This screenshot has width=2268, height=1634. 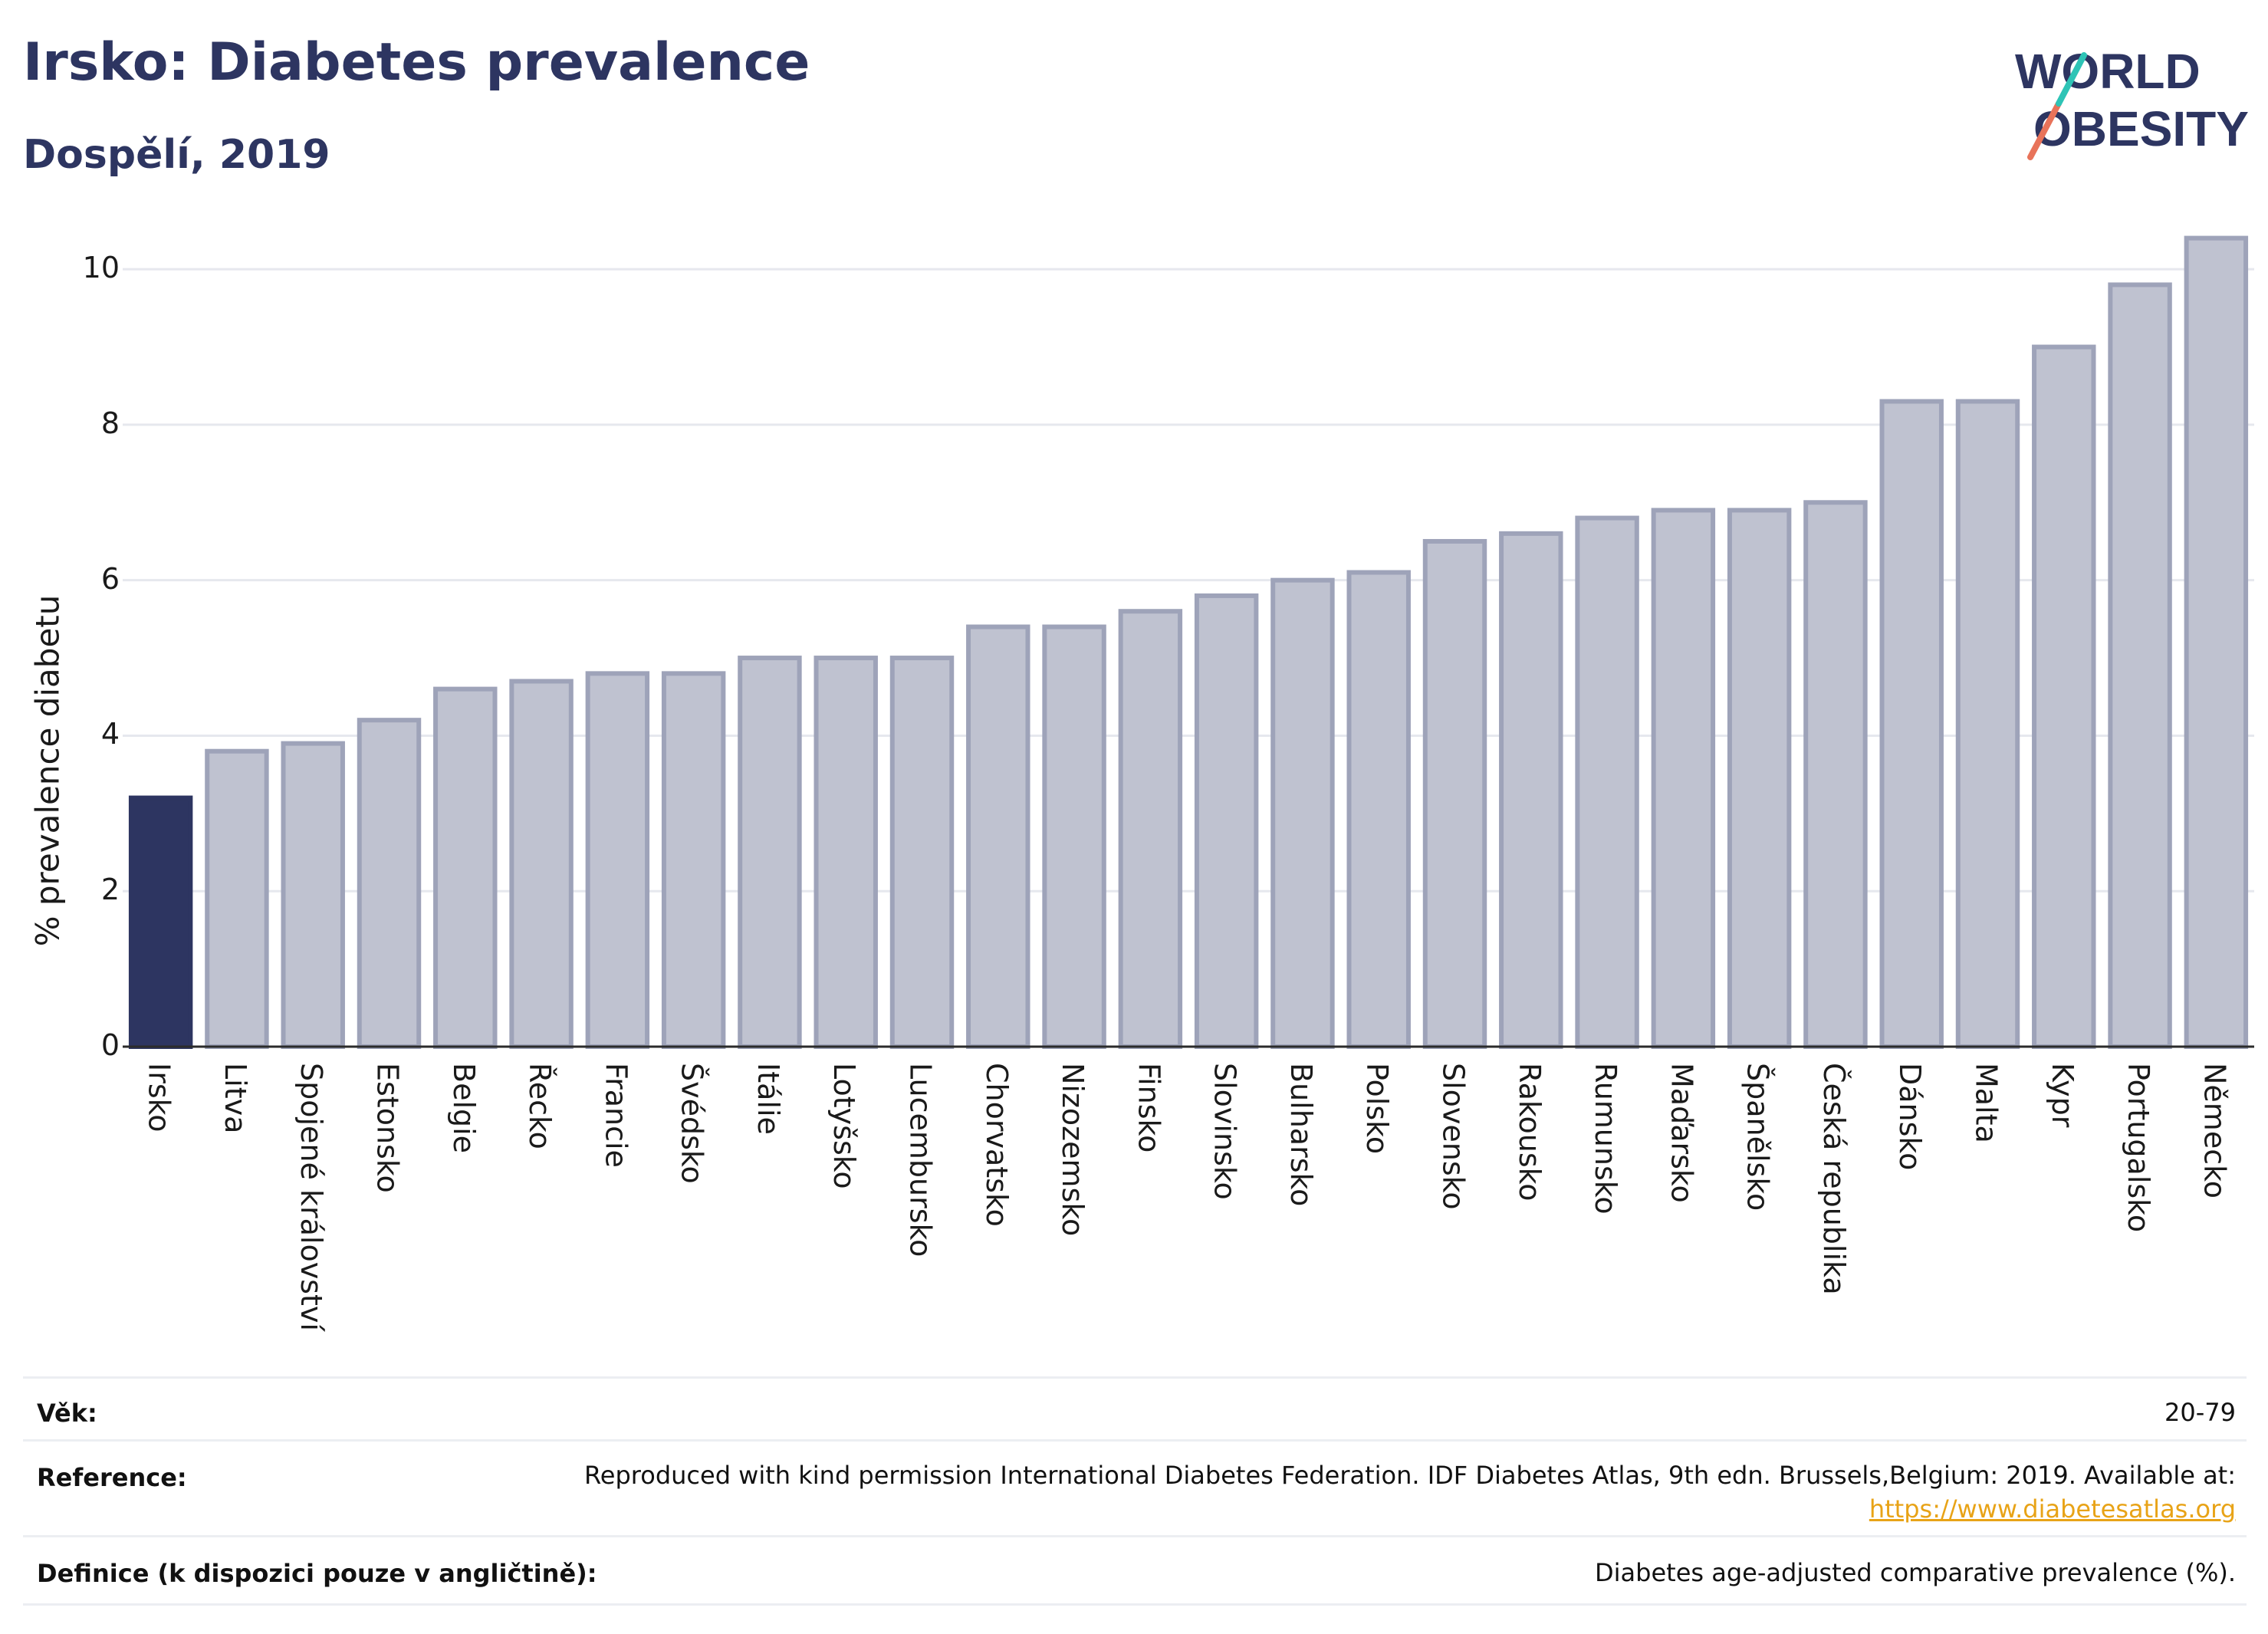 I want to click on reference-link: https://www.diabetesatlas.org, so click(x=2052, y=1509).